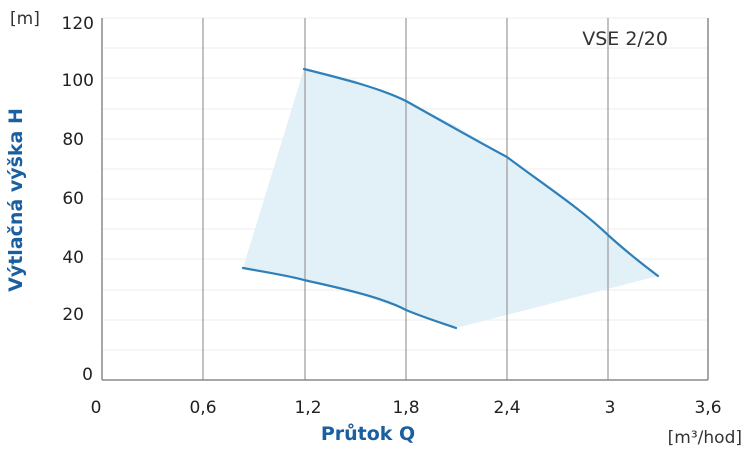 The height and width of the screenshot is (458, 751). What do you see at coordinates (506, 408) in the screenshot?
I see `x-tick: 2,4` at bounding box center [506, 408].